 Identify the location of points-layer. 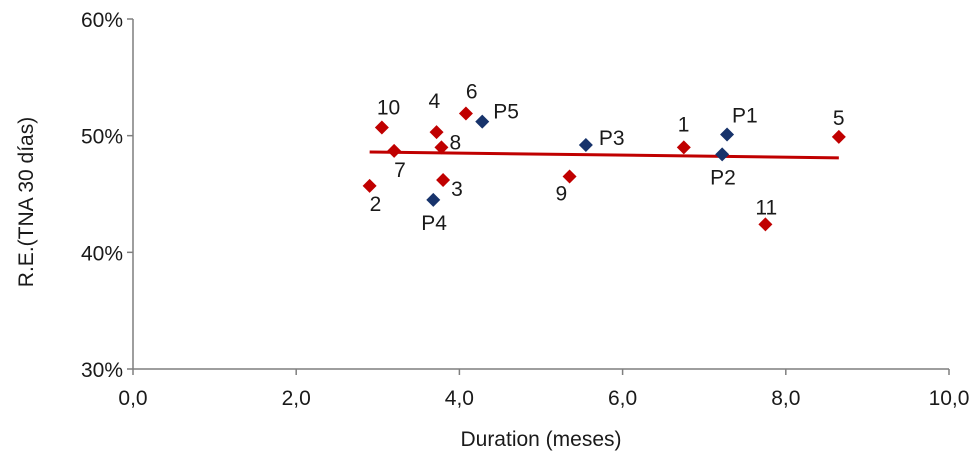
(604, 169).